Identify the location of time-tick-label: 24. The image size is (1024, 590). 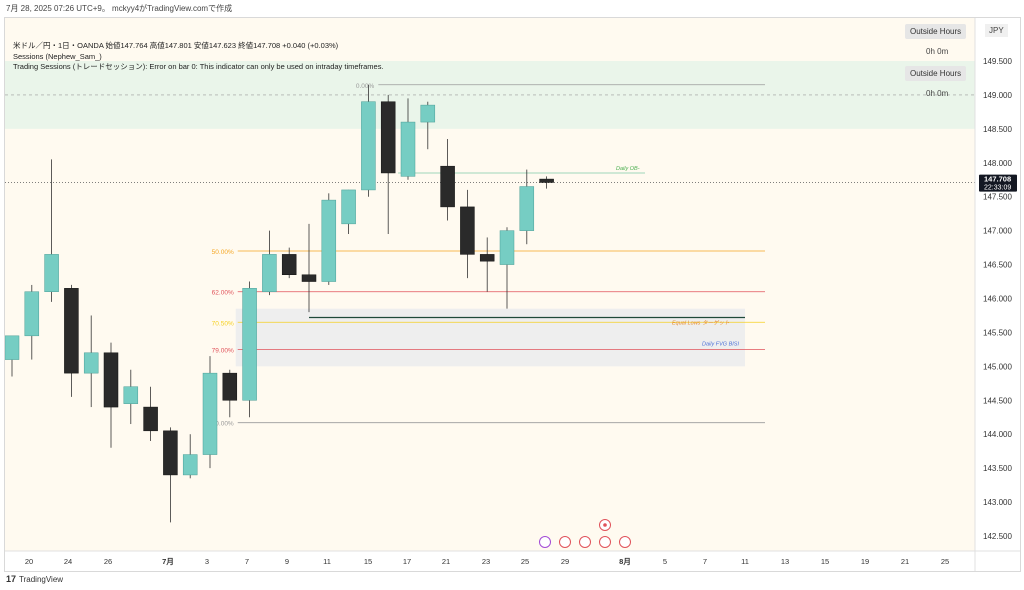
(68, 561).